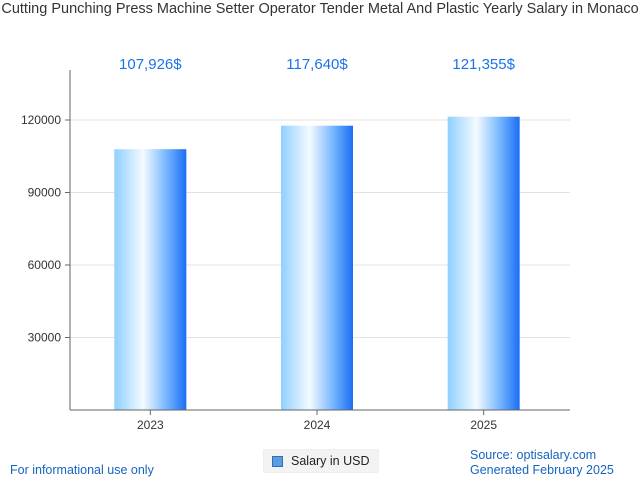 The height and width of the screenshot is (480, 640). Describe the element at coordinates (45, 338) in the screenshot. I see `y-tick-label: 30000` at that location.